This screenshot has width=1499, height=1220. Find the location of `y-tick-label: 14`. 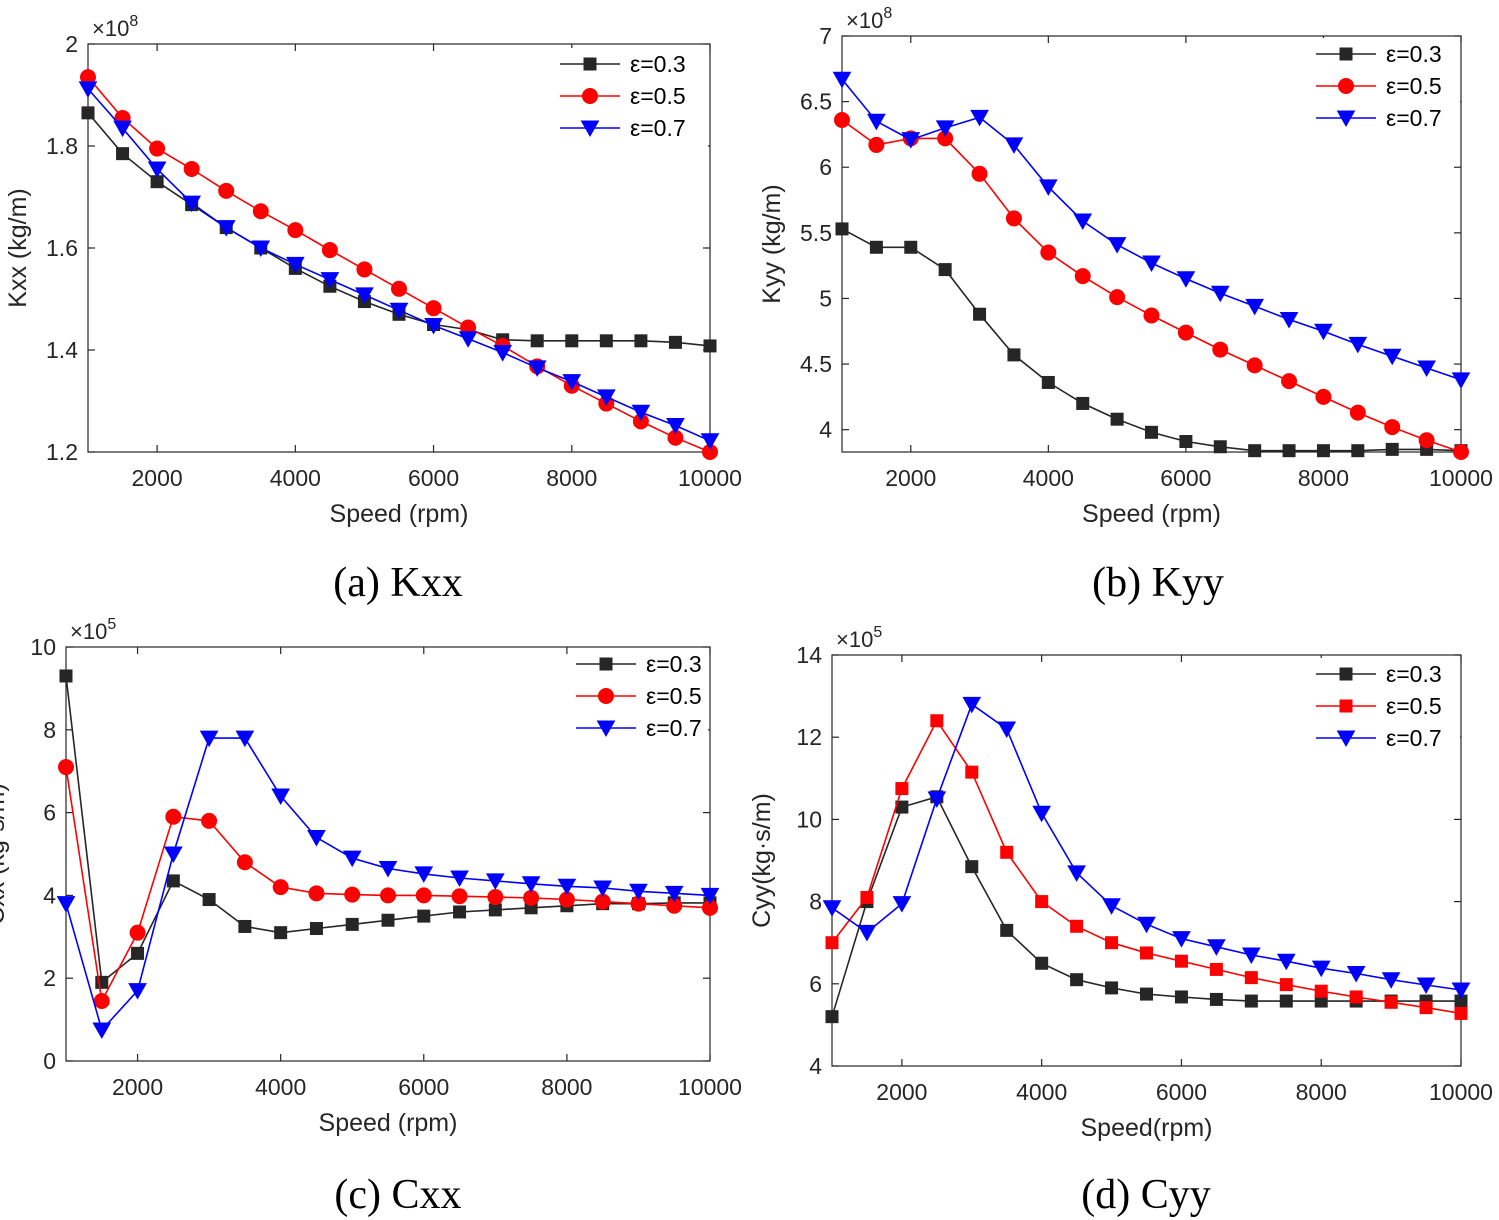

y-tick-label: 14 is located at coordinates (809, 655).